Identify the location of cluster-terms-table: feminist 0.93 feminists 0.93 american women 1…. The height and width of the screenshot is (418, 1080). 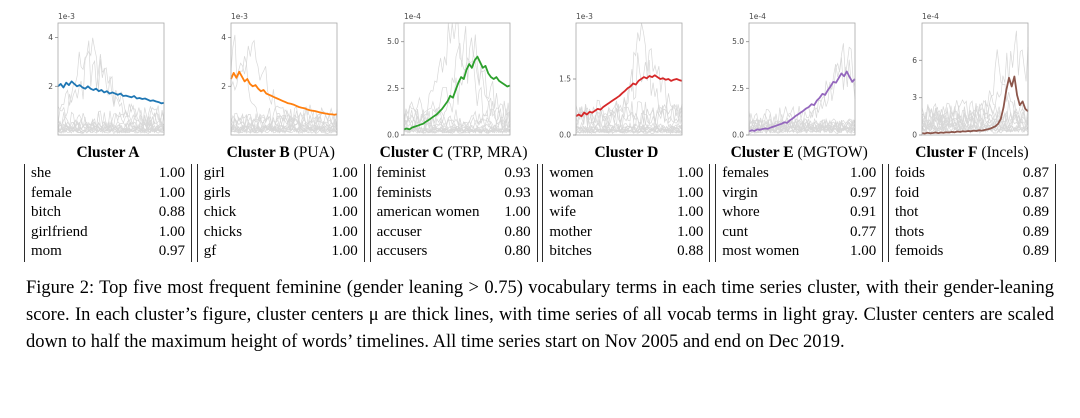
(453, 213).